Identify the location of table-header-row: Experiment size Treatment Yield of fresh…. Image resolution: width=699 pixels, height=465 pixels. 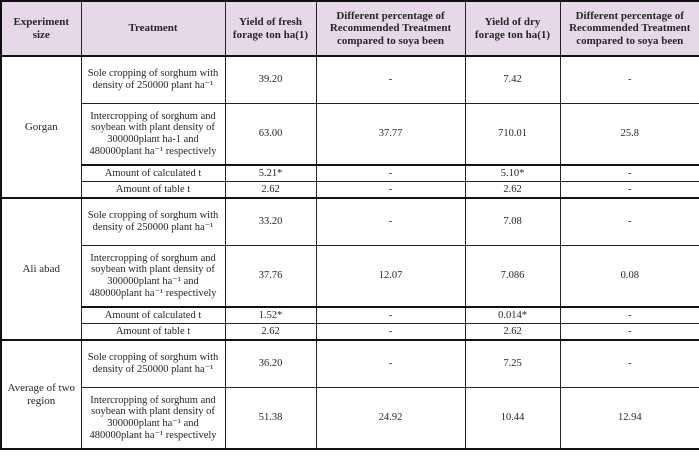
(349, 28).